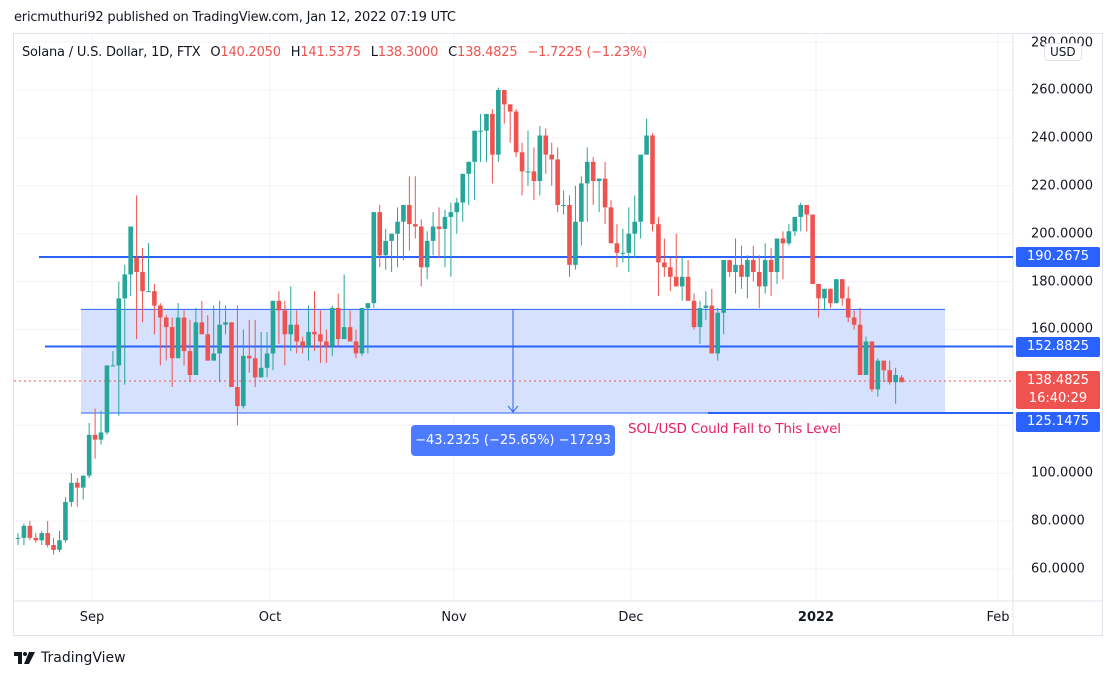 Image resolution: width=1118 pixels, height=680 pixels. I want to click on mid-support-price-tag: 152.8825, so click(1058, 347).